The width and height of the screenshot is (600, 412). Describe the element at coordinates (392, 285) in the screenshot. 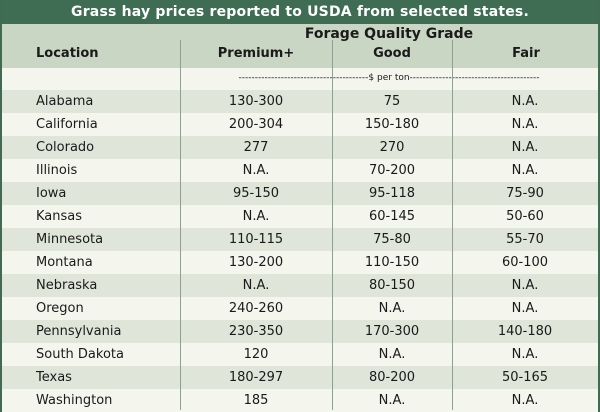

I see `good-cell: 80-150` at that location.